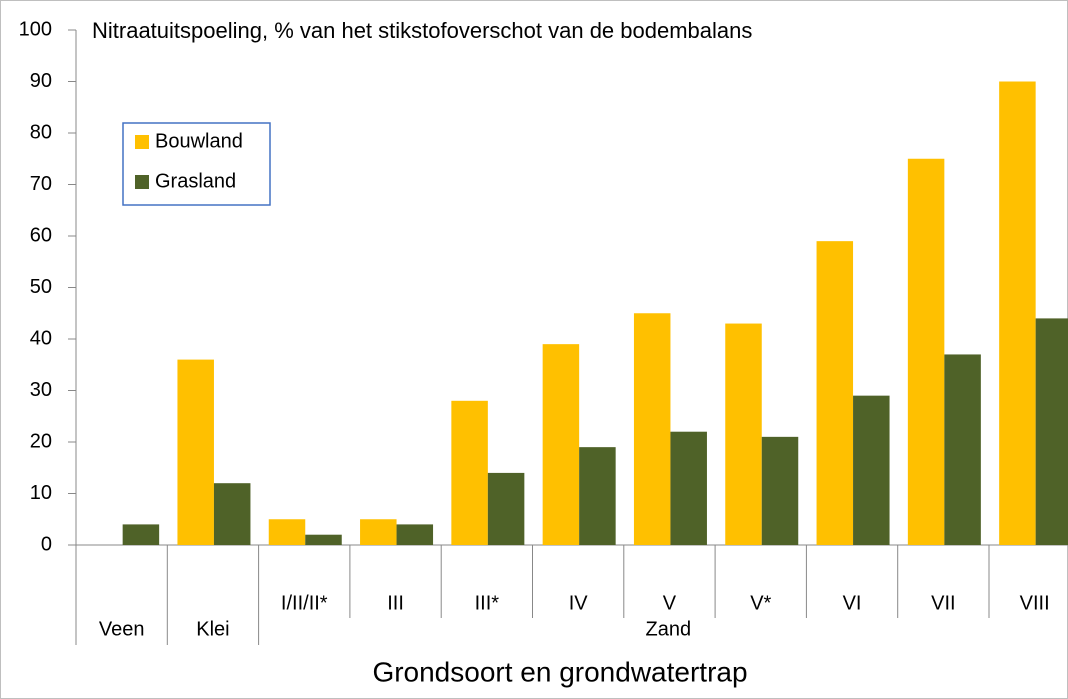 Image resolution: width=1068 pixels, height=699 pixels. Describe the element at coordinates (304, 603) in the screenshot. I see `x-tick-label: I/II/II*` at that location.